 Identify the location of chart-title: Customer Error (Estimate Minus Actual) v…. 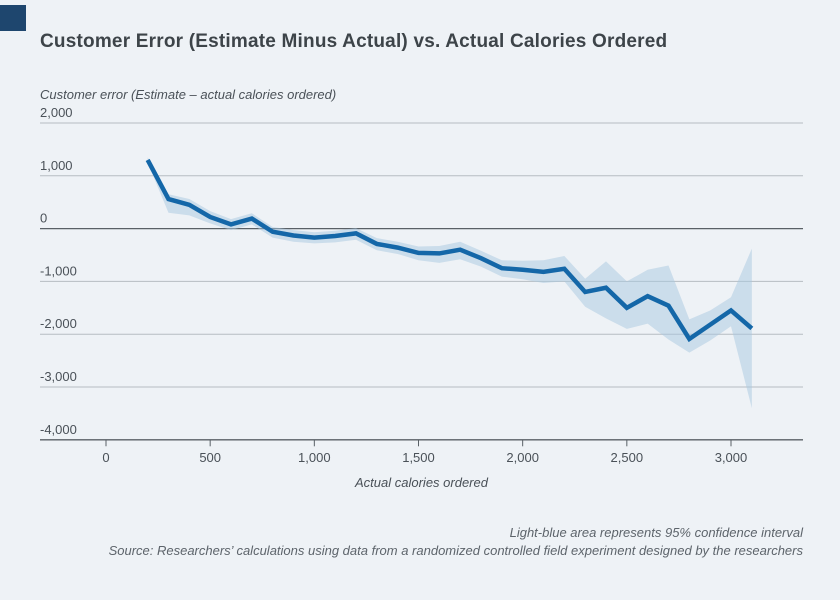
(354, 41).